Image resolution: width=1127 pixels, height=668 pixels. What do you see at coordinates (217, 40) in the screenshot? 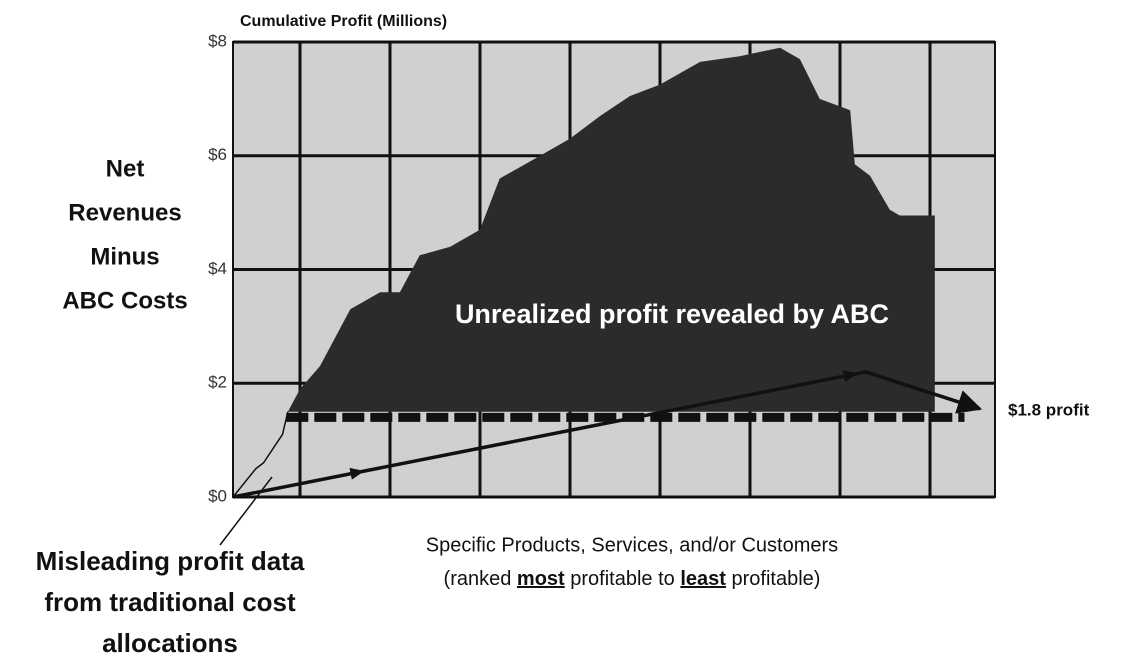
I see `y-tick-label: $8` at bounding box center [217, 40].